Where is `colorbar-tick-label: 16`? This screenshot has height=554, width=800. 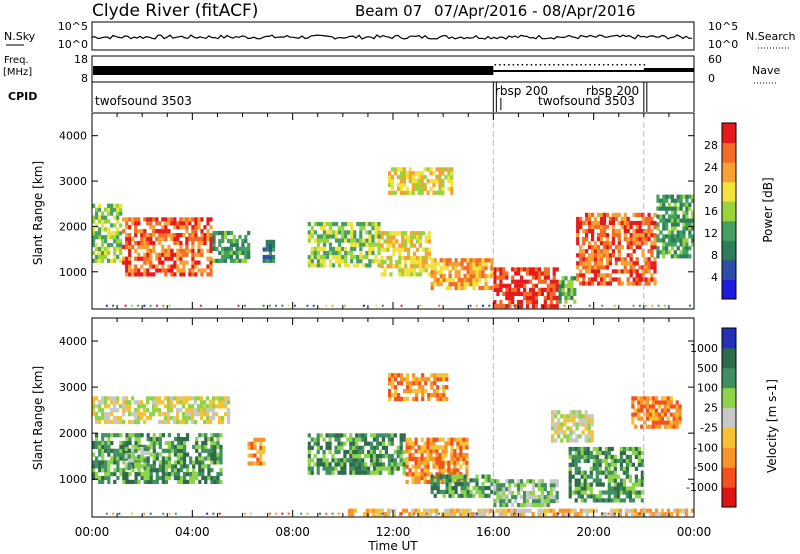
colorbar-tick-label: 16 is located at coordinates (711, 211).